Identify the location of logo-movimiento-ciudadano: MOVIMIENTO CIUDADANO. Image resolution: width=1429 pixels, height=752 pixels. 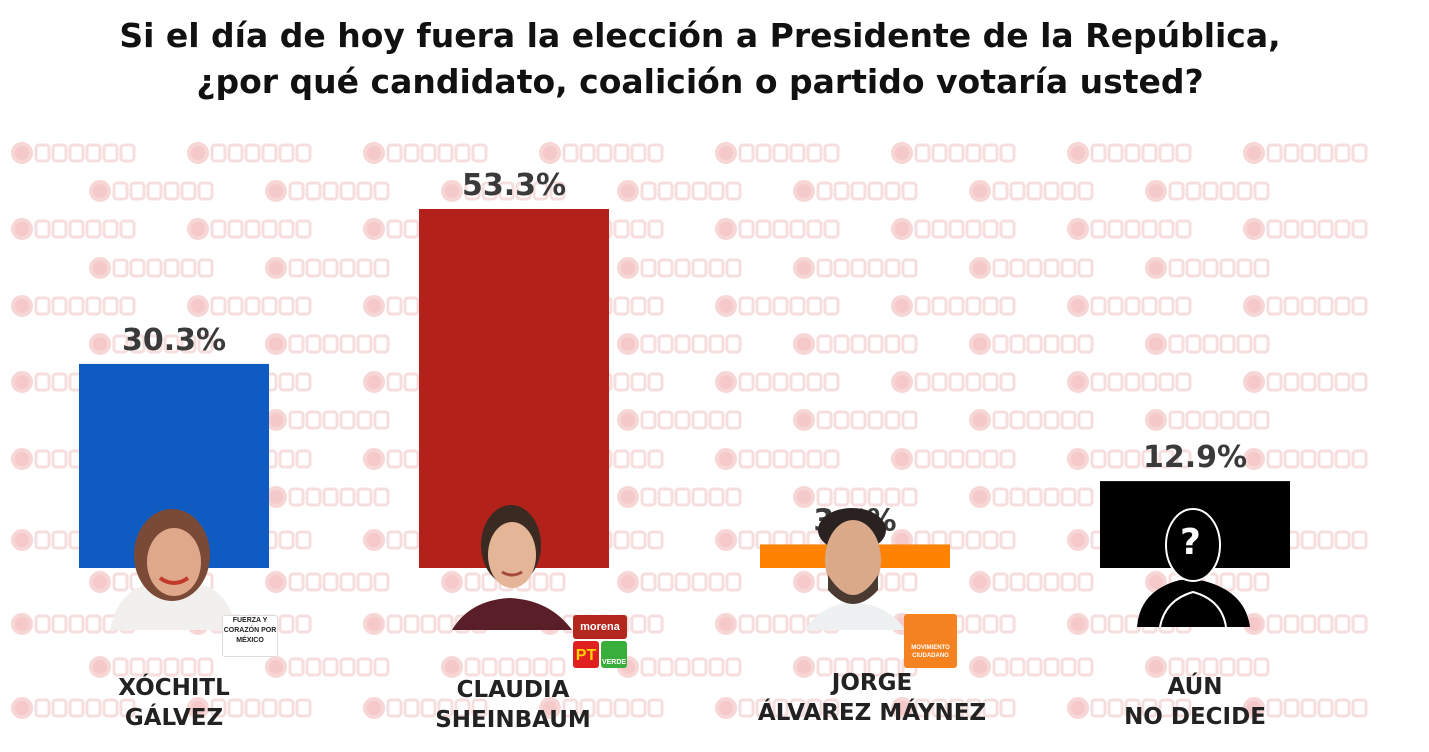
(930, 641).